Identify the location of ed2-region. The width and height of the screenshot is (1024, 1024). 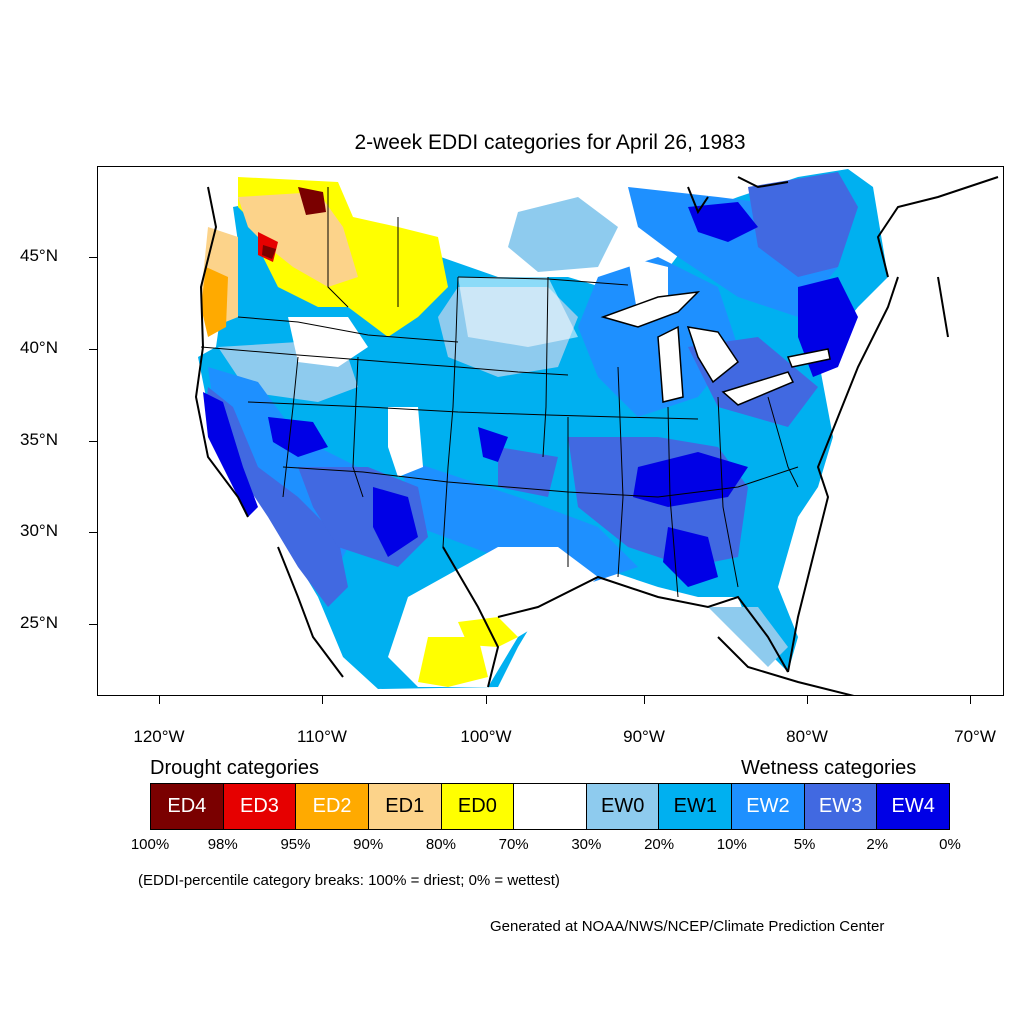
(214, 302).